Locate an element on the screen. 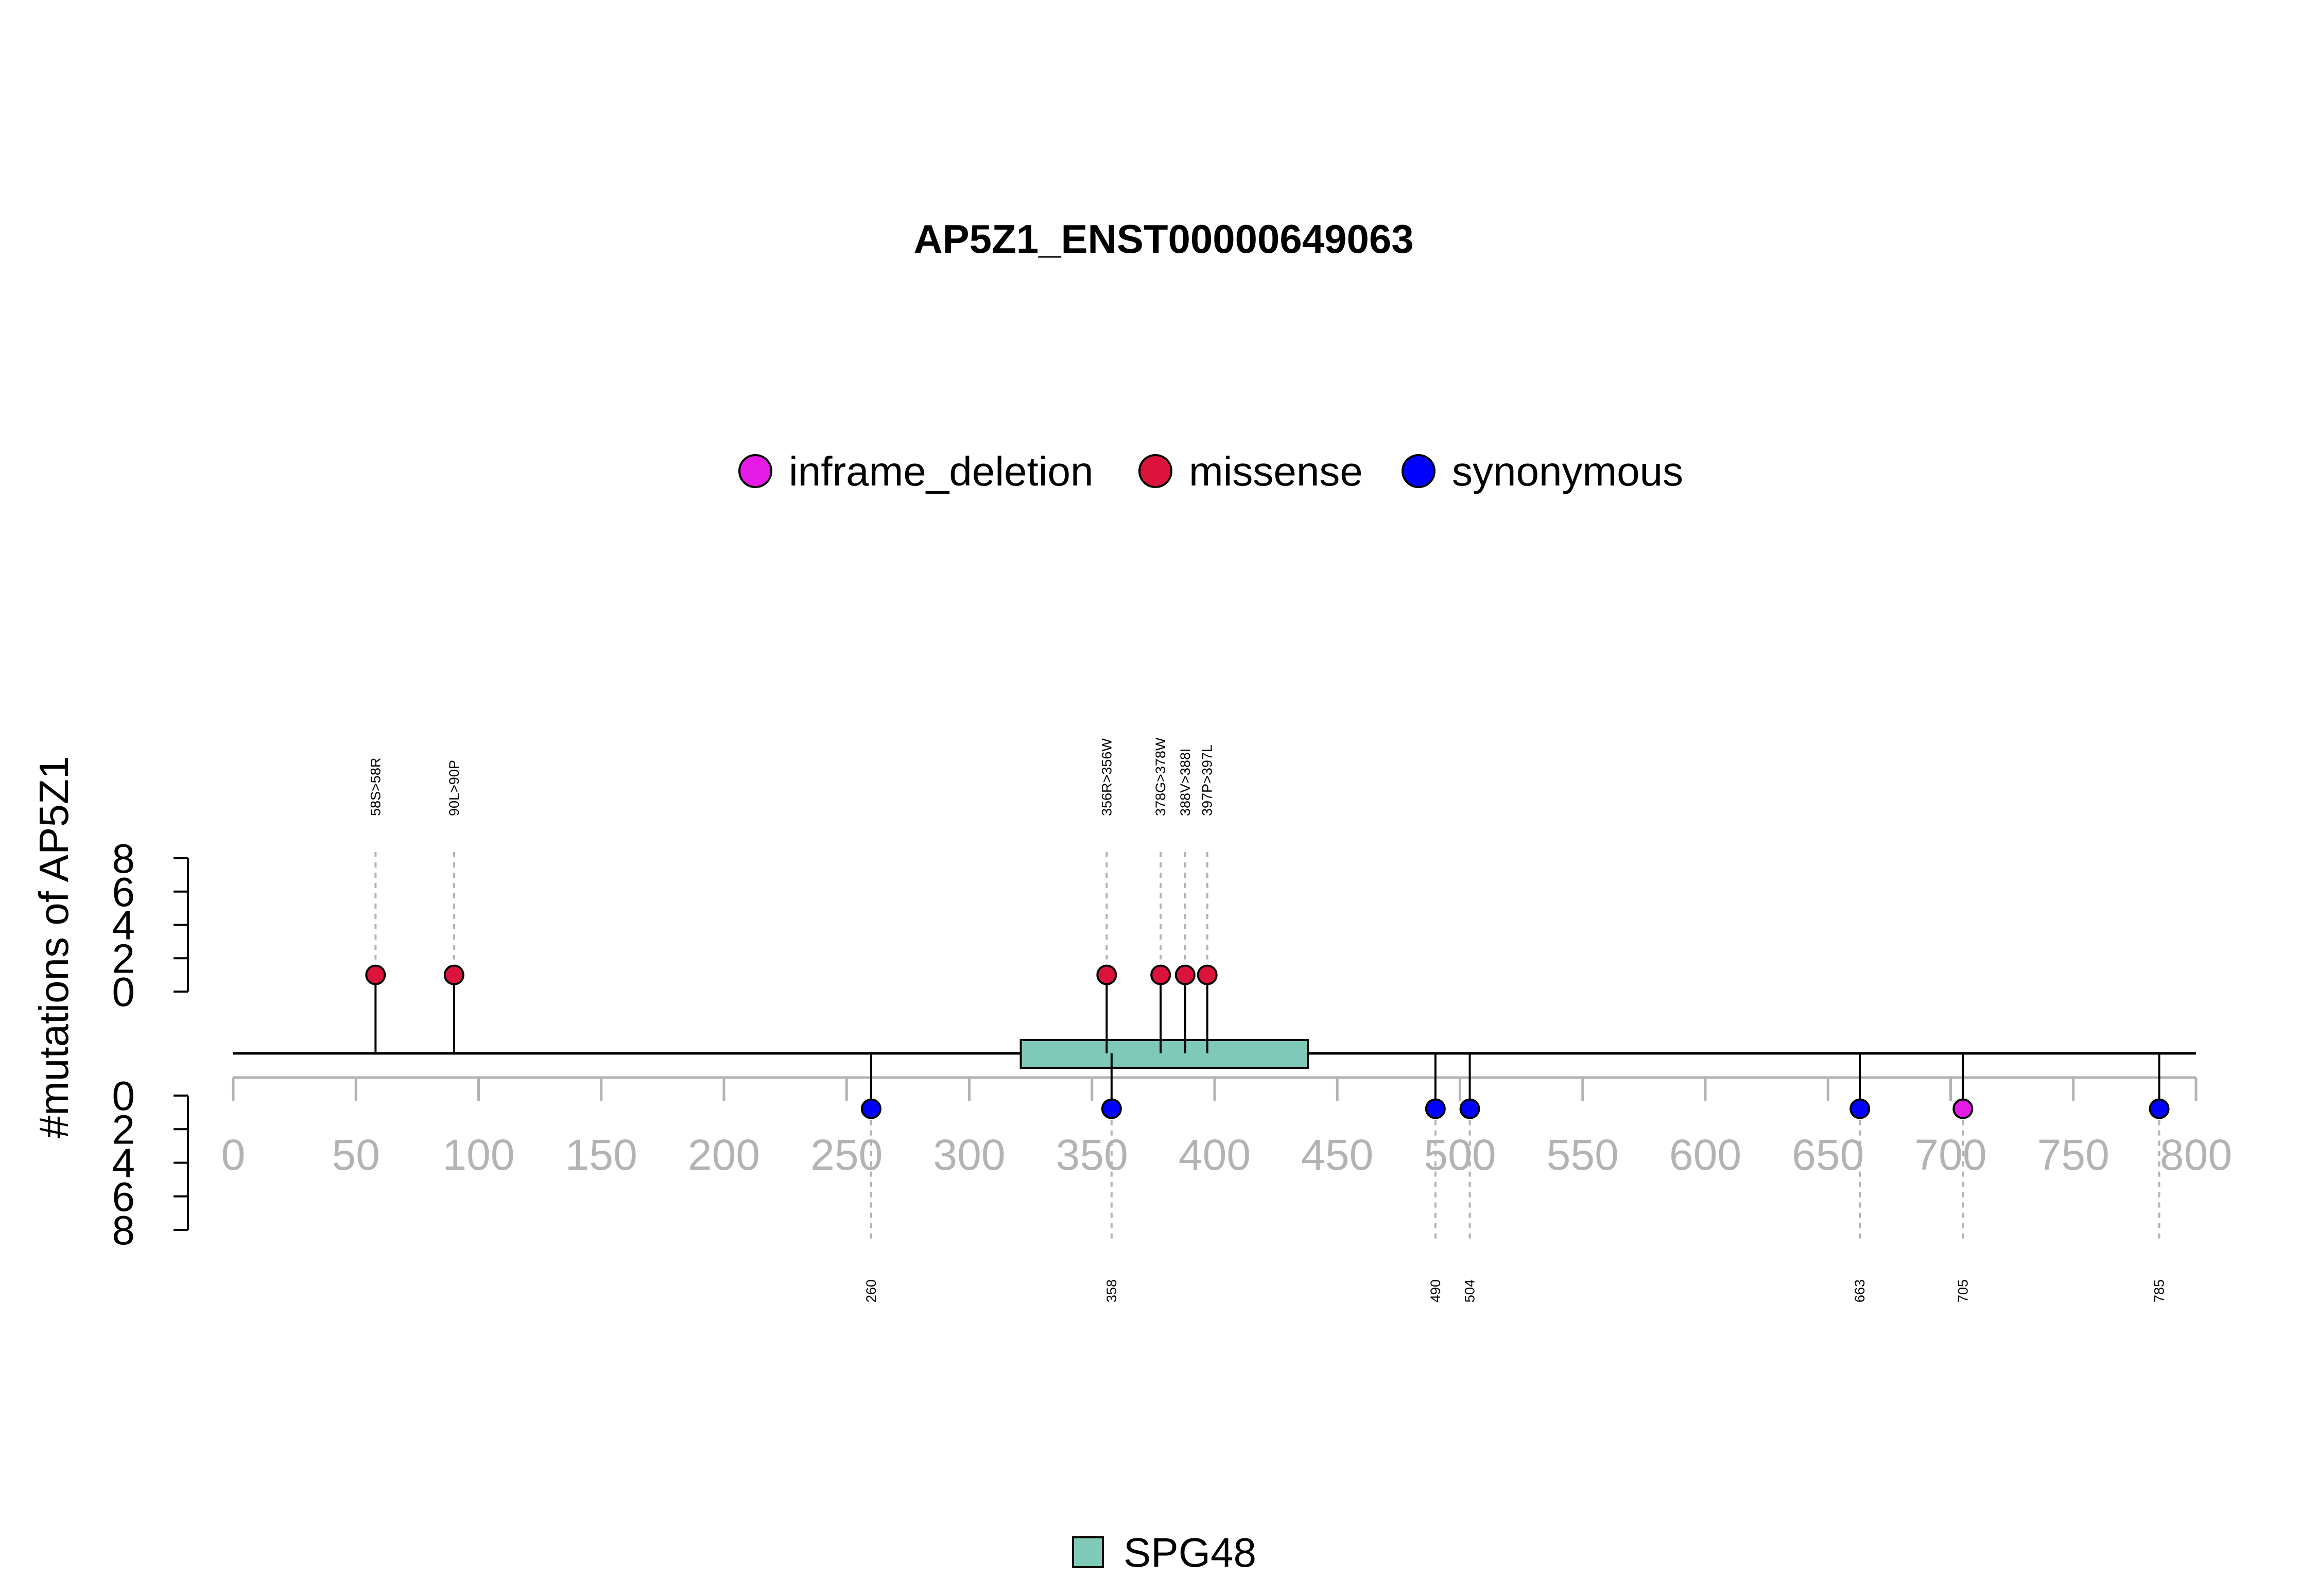 Image resolution: width=2317 pixels, height=1596 pixels. legend-swatch-inframe_deletion is located at coordinates (755, 471).